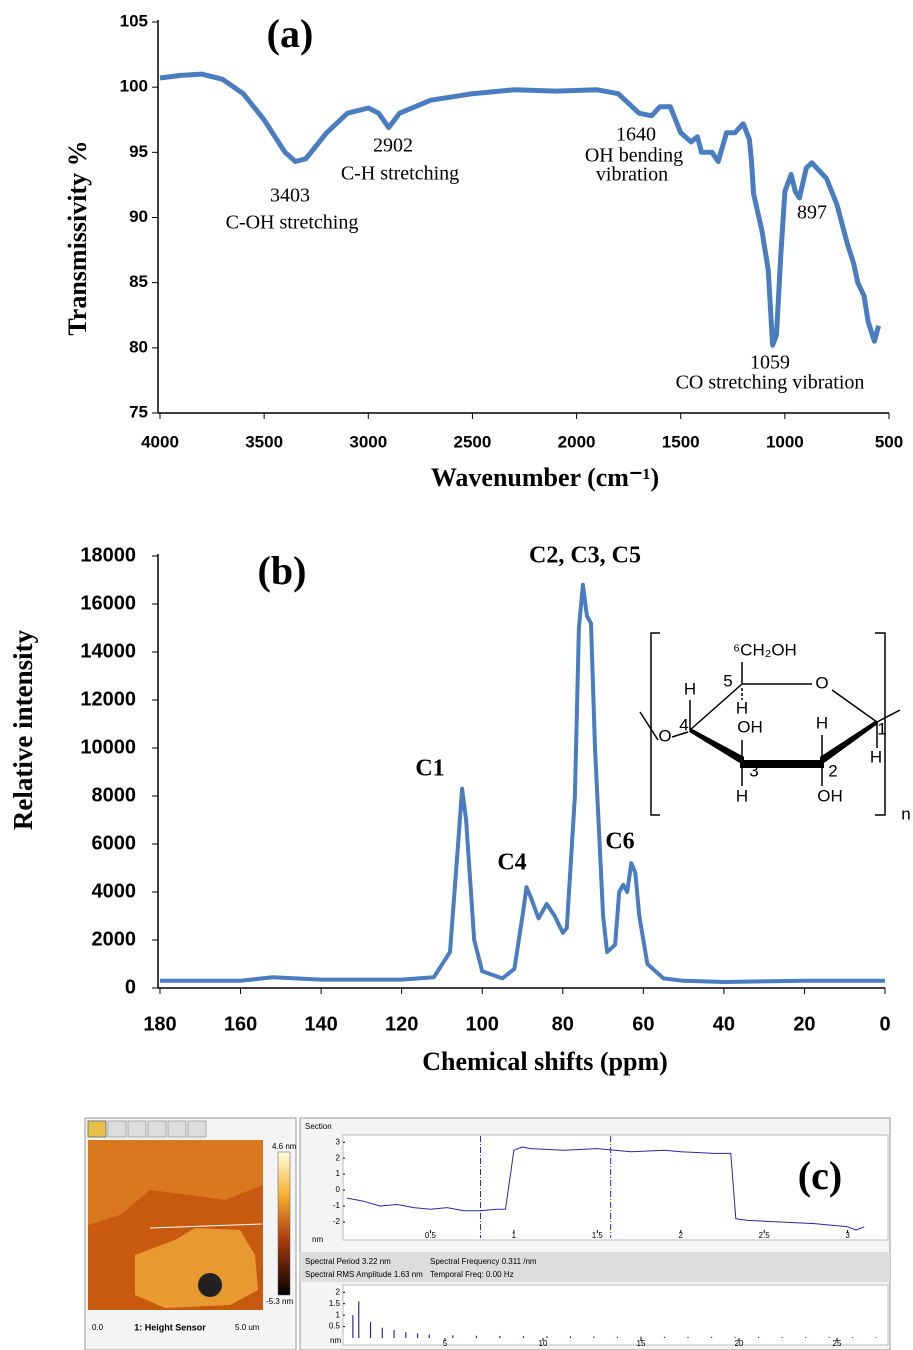 Image resolution: width=913 pixels, height=1350 pixels. Describe the element at coordinates (160, 441) in the screenshot. I see `x-tick-label: 4000` at that location.